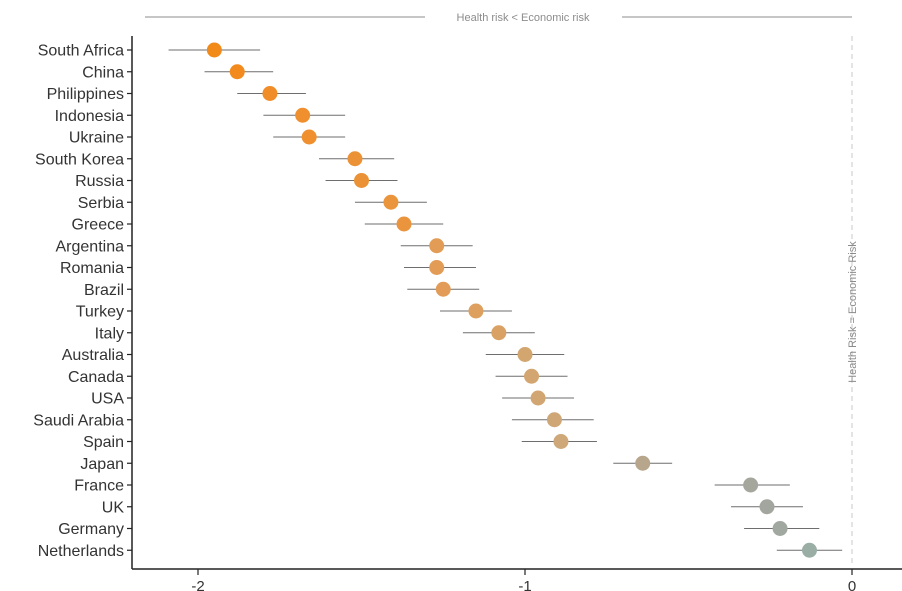  What do you see at coordinates (99, 181) in the screenshot?
I see `country-label: Russia` at bounding box center [99, 181].